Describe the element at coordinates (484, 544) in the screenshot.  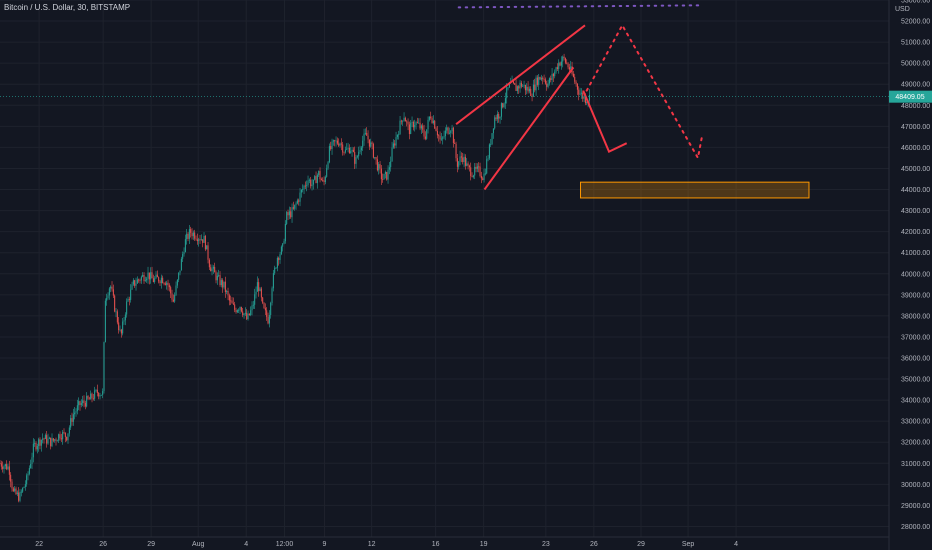
I see `time-tick-label: 19` at that location.